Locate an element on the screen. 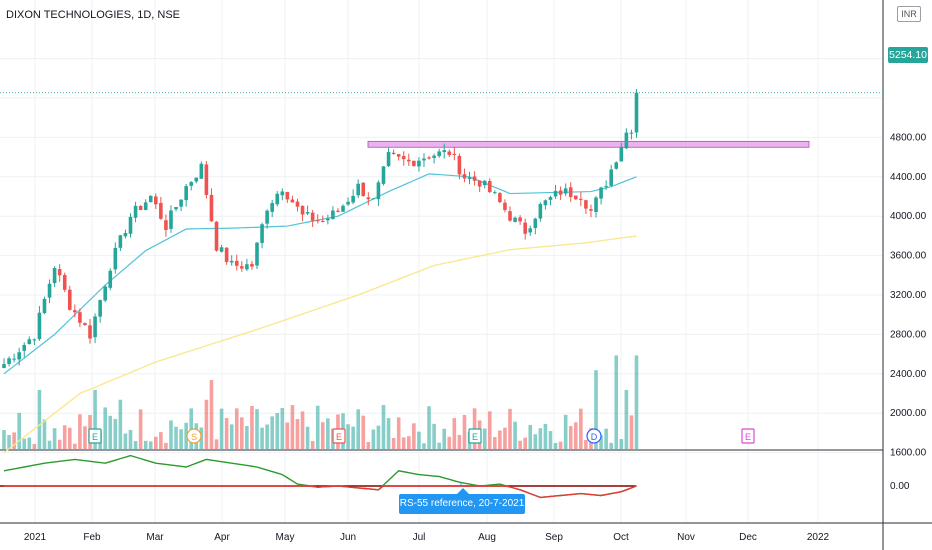  price-tick-label: 1600.00 is located at coordinates (908, 453).